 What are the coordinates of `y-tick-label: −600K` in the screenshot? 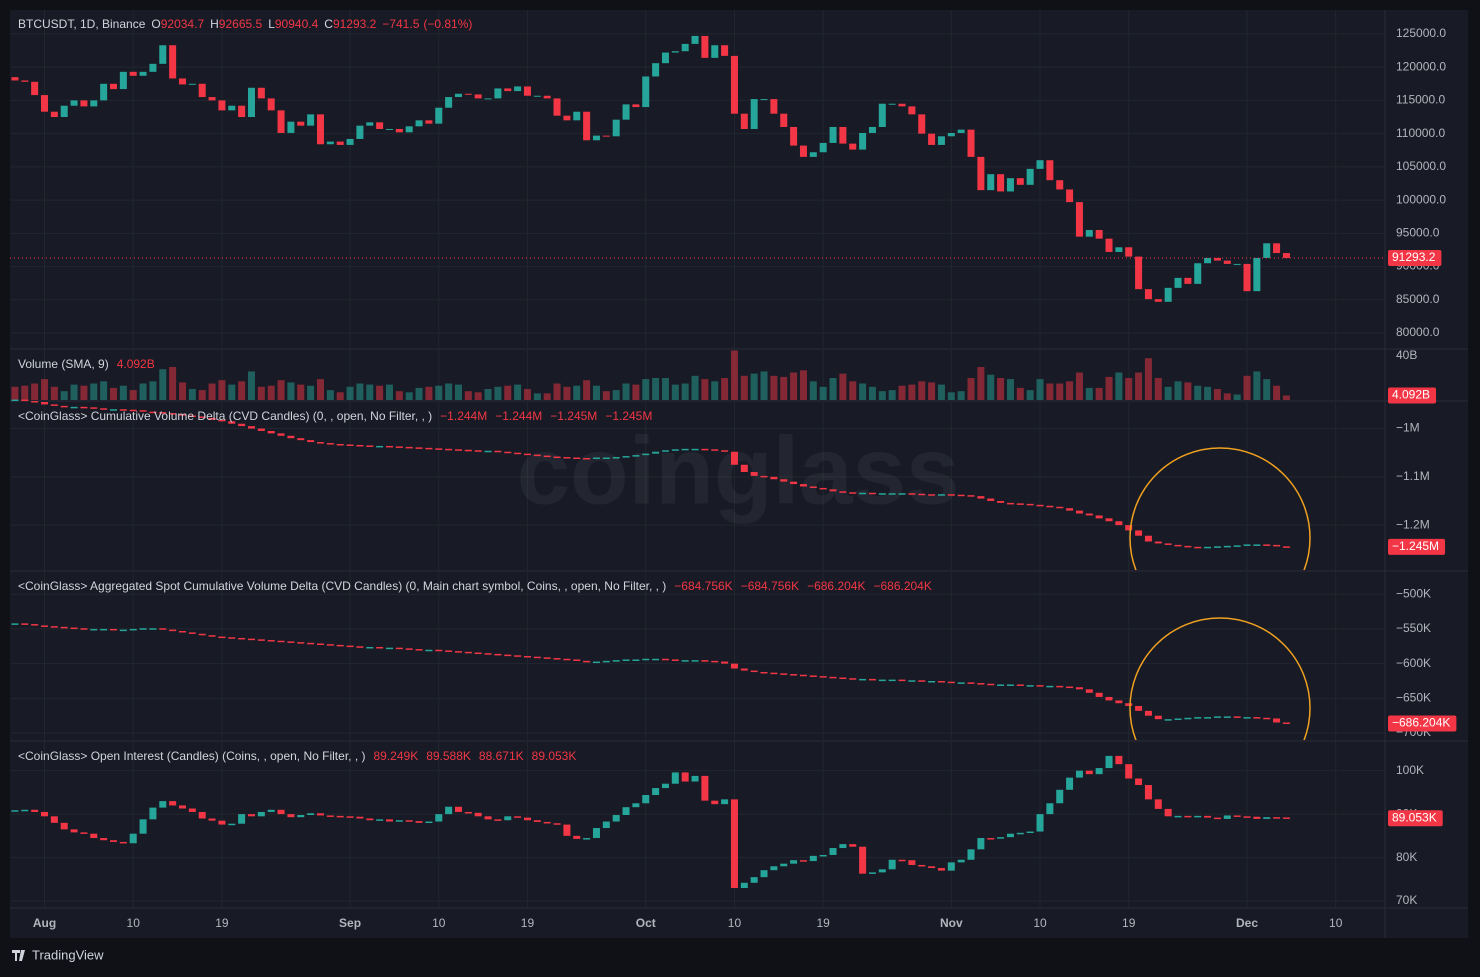 It's located at (1413, 663).